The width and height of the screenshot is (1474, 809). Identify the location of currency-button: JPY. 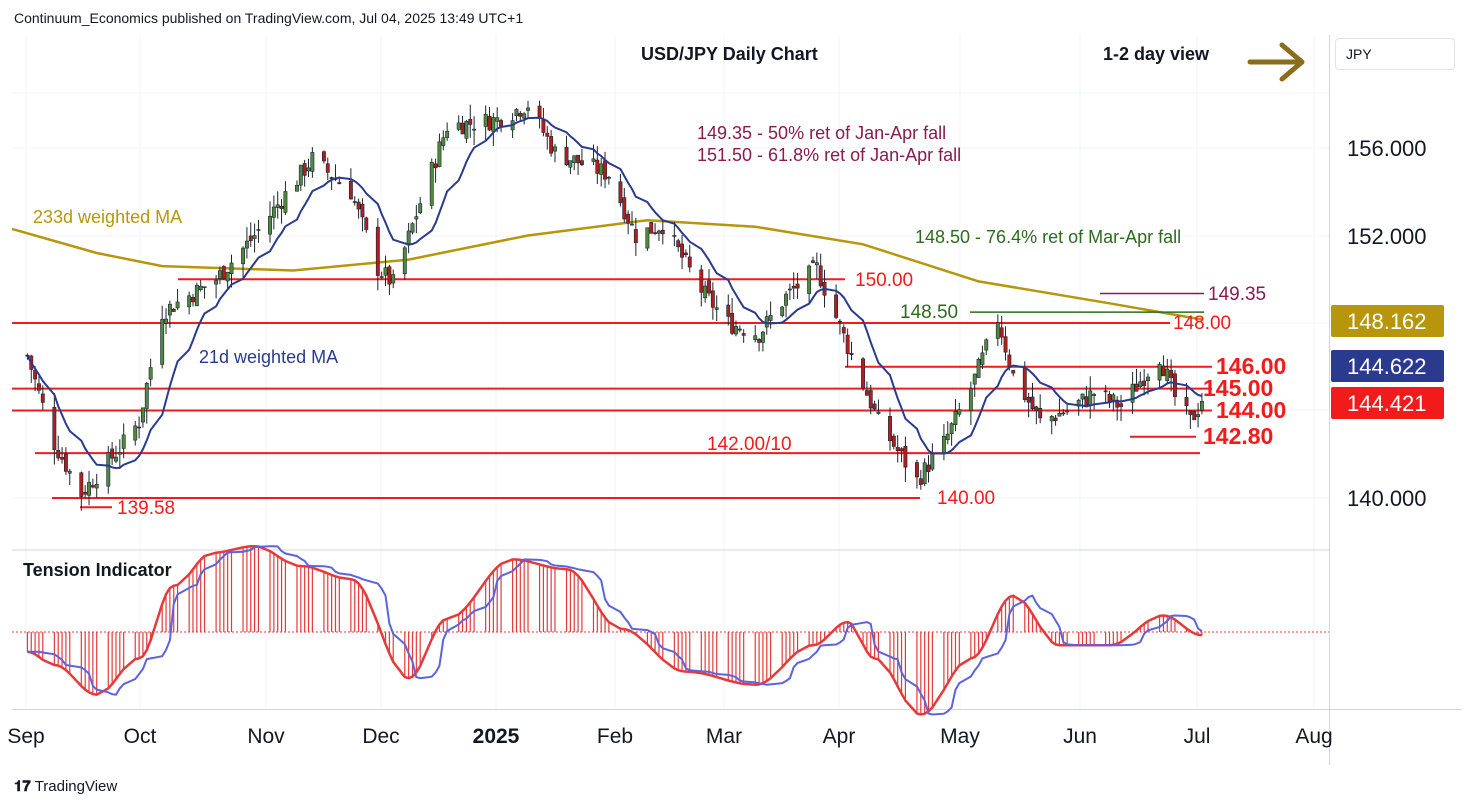
(1395, 54).